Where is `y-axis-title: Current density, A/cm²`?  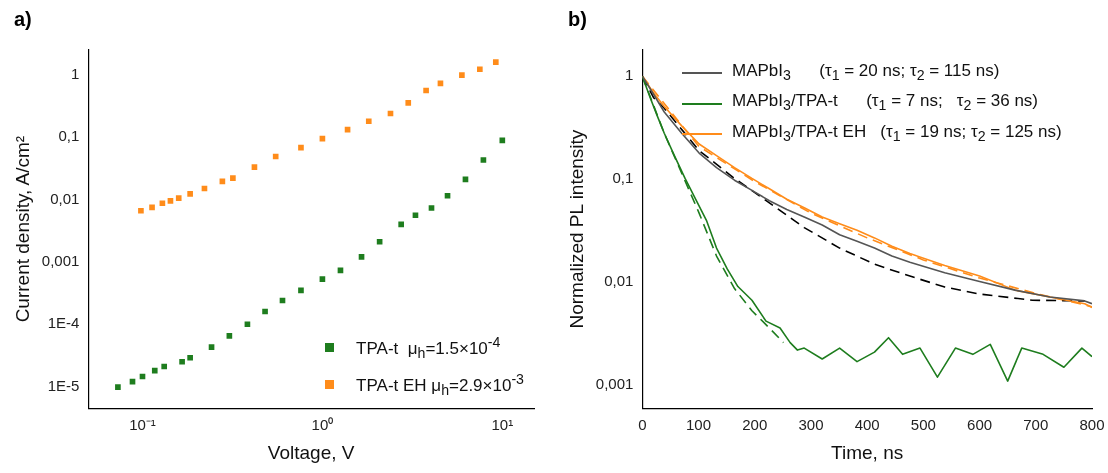 y-axis-title: Current density, A/cm² is located at coordinates (22, 229).